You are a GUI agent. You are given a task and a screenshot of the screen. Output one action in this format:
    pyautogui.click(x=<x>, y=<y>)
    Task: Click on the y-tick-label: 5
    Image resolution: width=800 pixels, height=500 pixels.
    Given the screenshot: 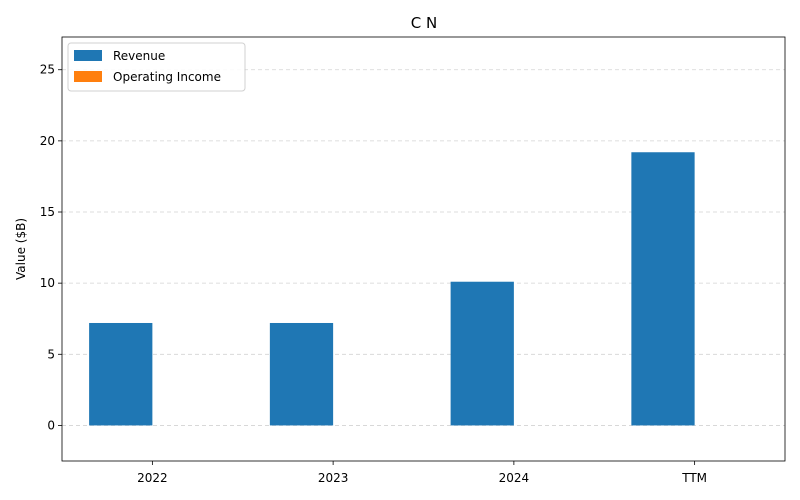 What is the action you would take?
    pyautogui.click(x=51, y=354)
    